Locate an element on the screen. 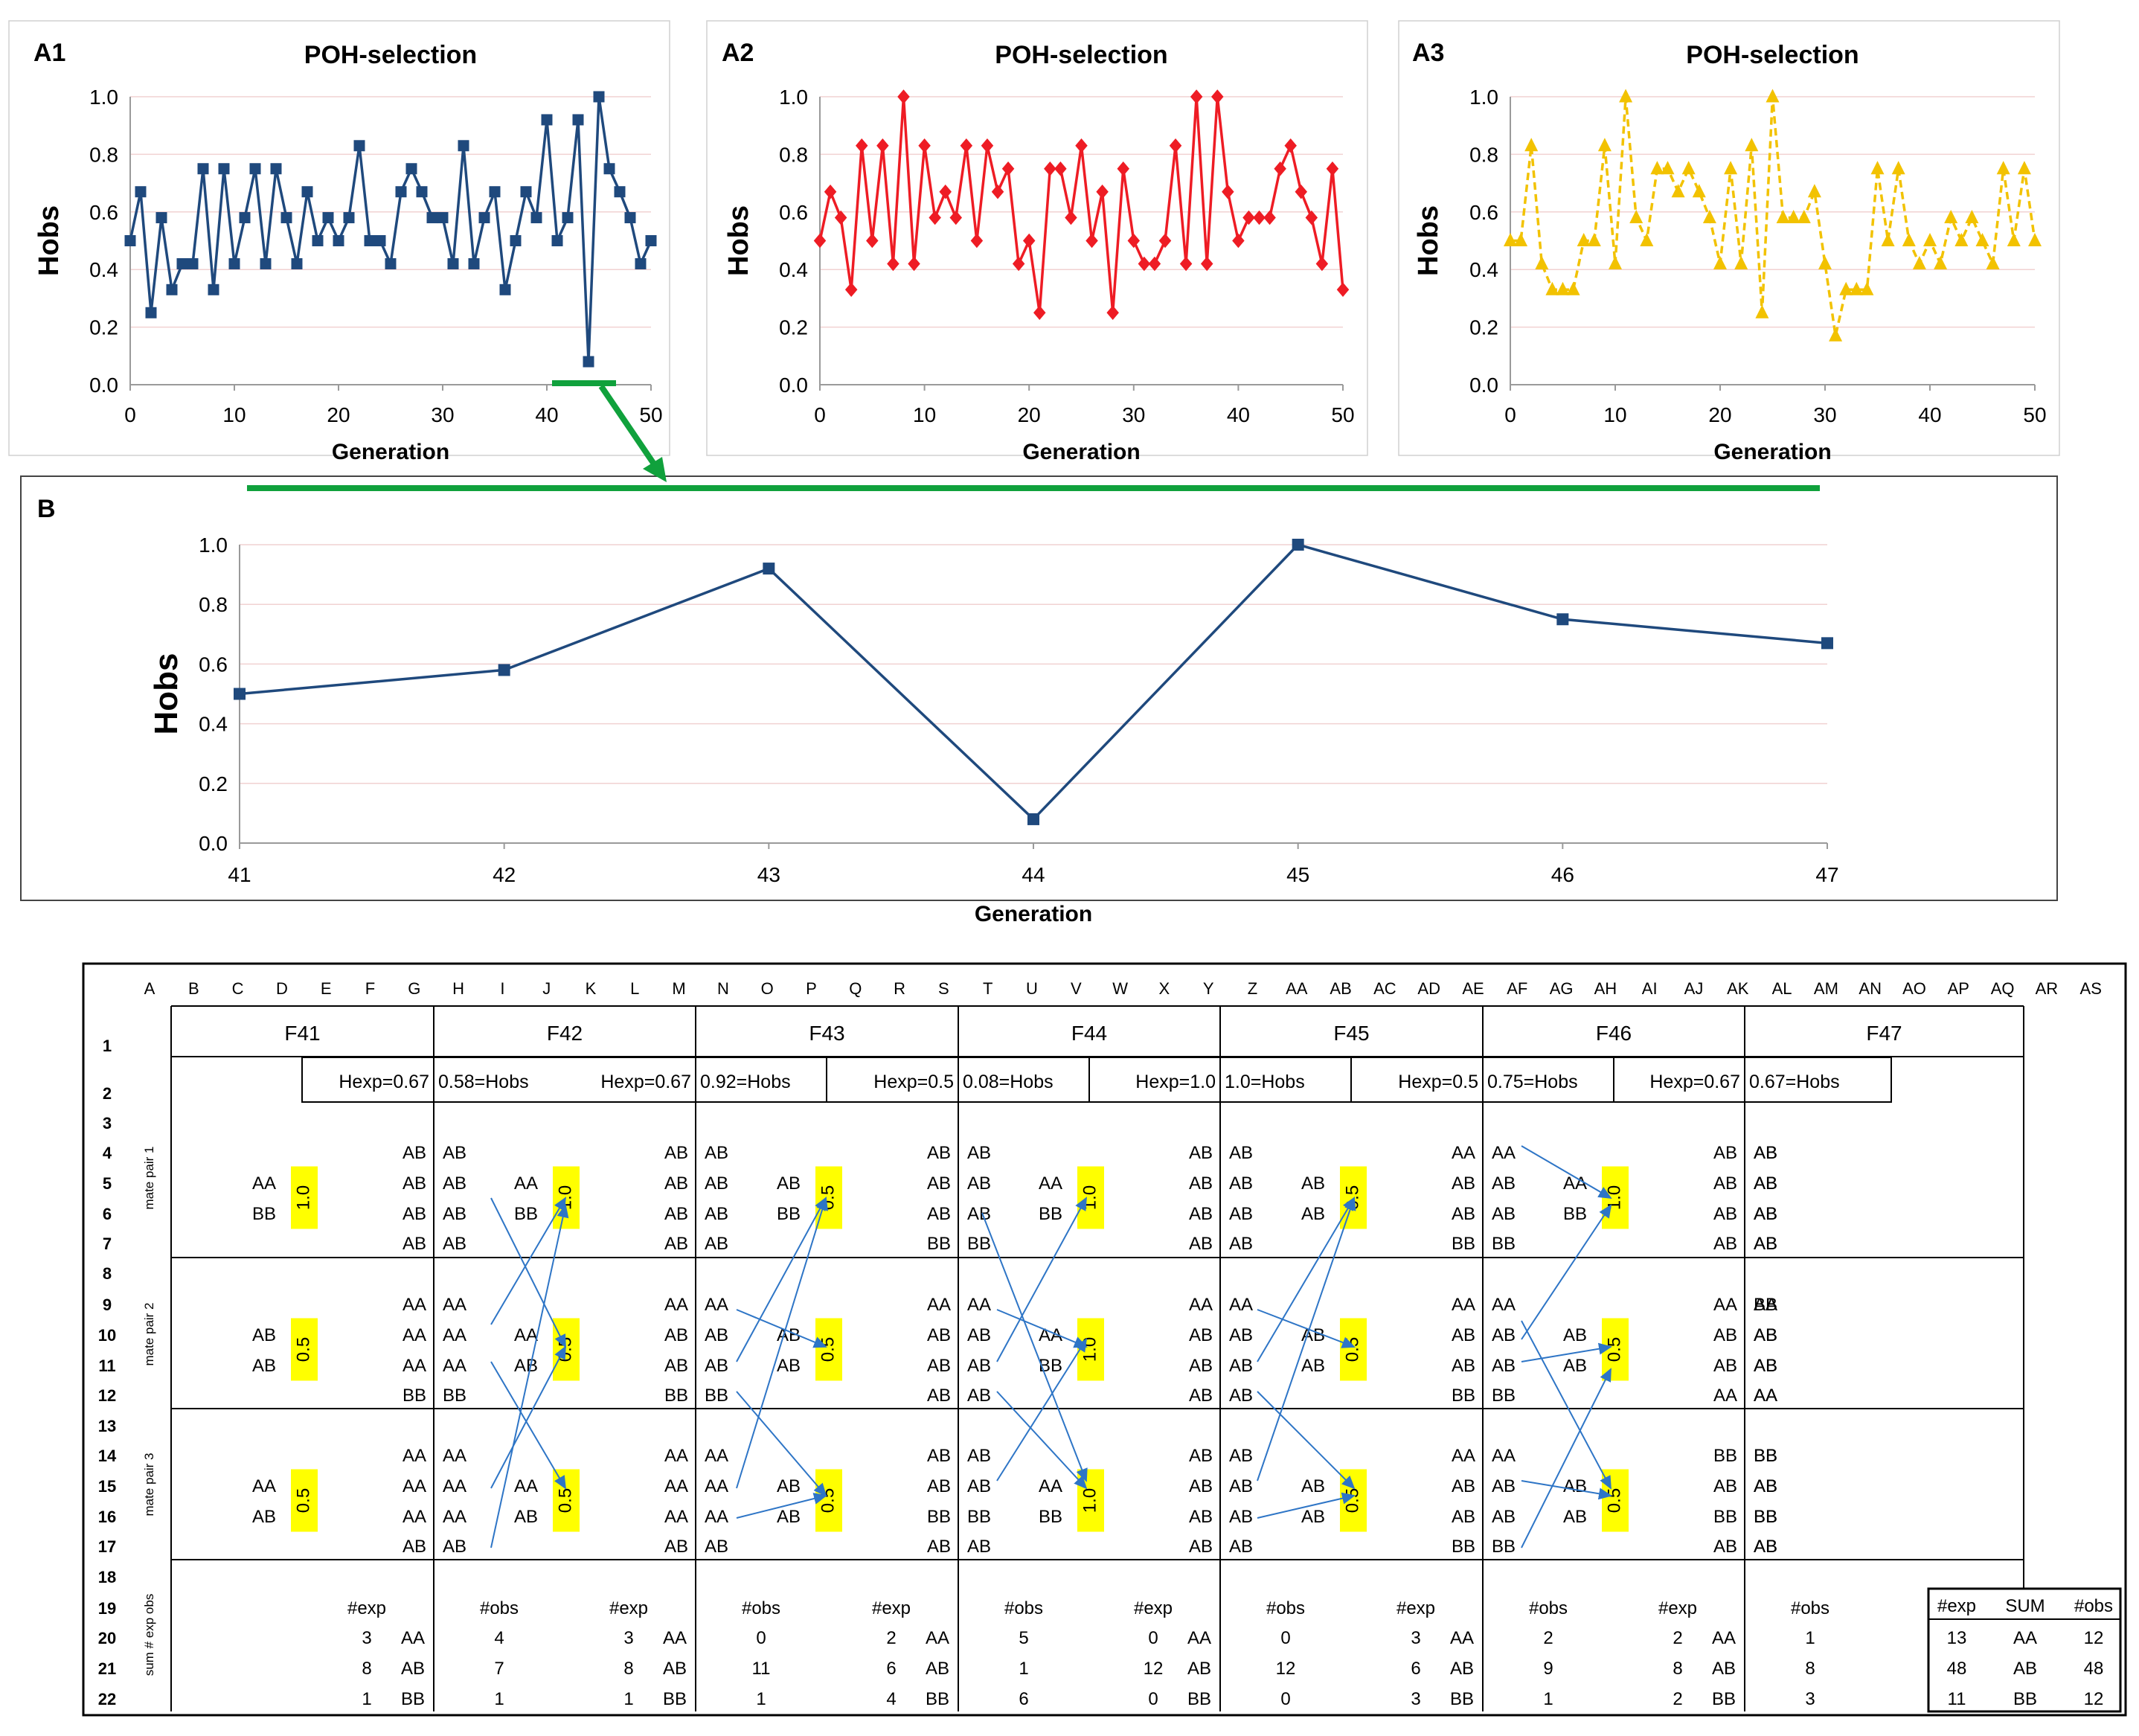 This screenshot has width=2139, height=1736. column-letter: AD is located at coordinates (1428, 988).